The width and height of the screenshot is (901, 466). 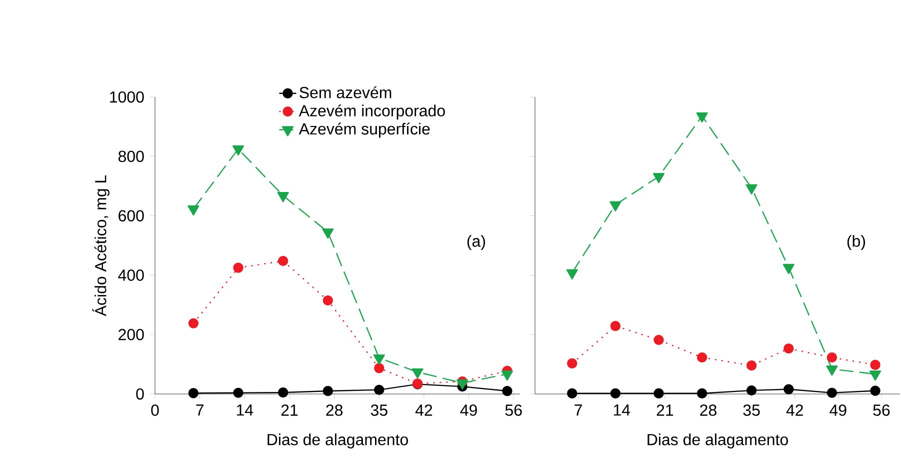 I want to click on y-tick-label: 1000, so click(x=127, y=97).